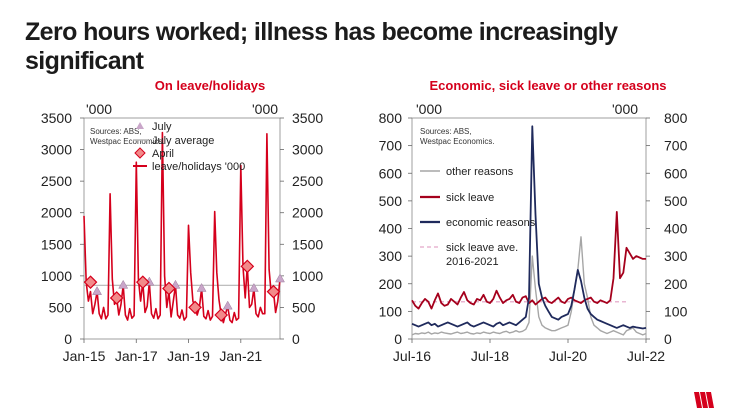  I want to click on y-tick-label-left: 100, so click(391, 311).